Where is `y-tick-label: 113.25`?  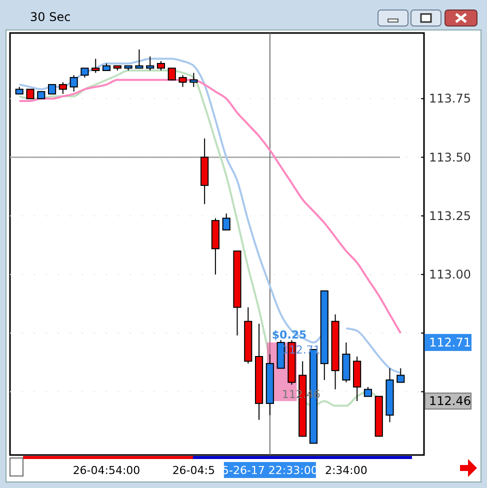
y-tick-label: 113.25 is located at coordinates (450, 215).